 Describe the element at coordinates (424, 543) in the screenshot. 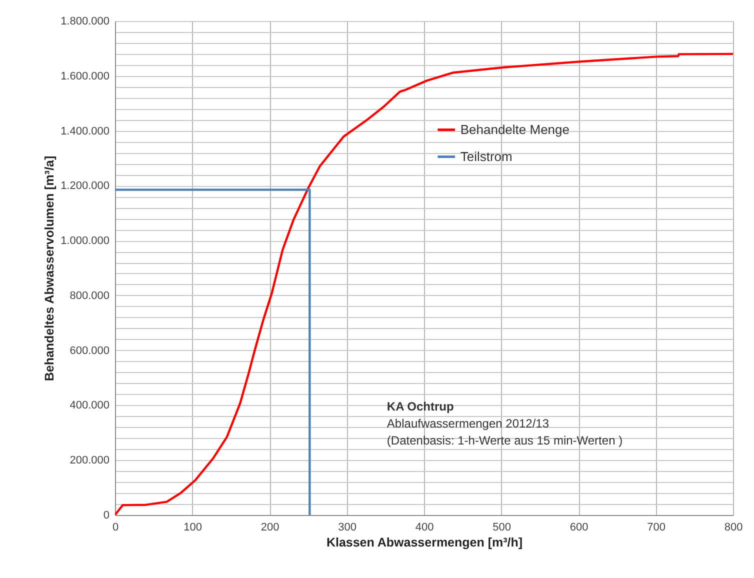

I see `x-axis-title: Klassen Abwassermengen [m³/h]` at that location.